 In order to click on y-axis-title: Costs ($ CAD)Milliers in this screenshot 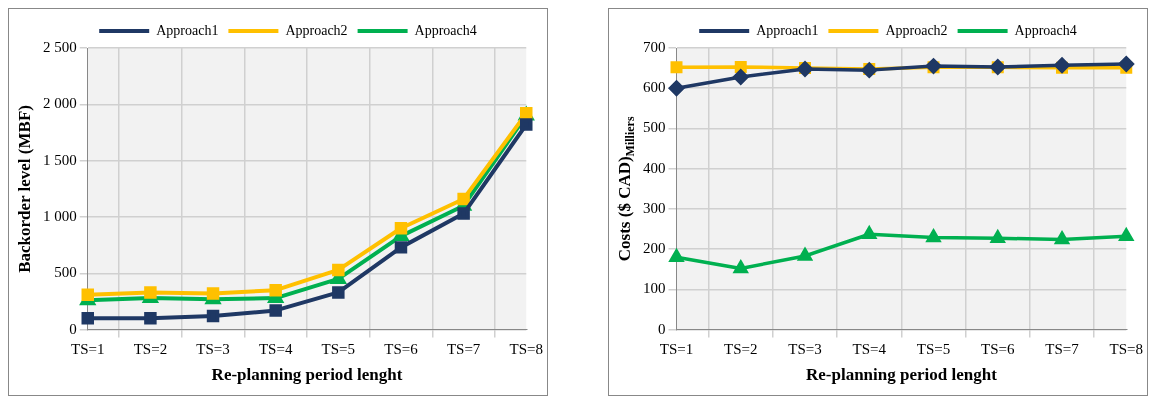, I will do `click(626, 189)`.